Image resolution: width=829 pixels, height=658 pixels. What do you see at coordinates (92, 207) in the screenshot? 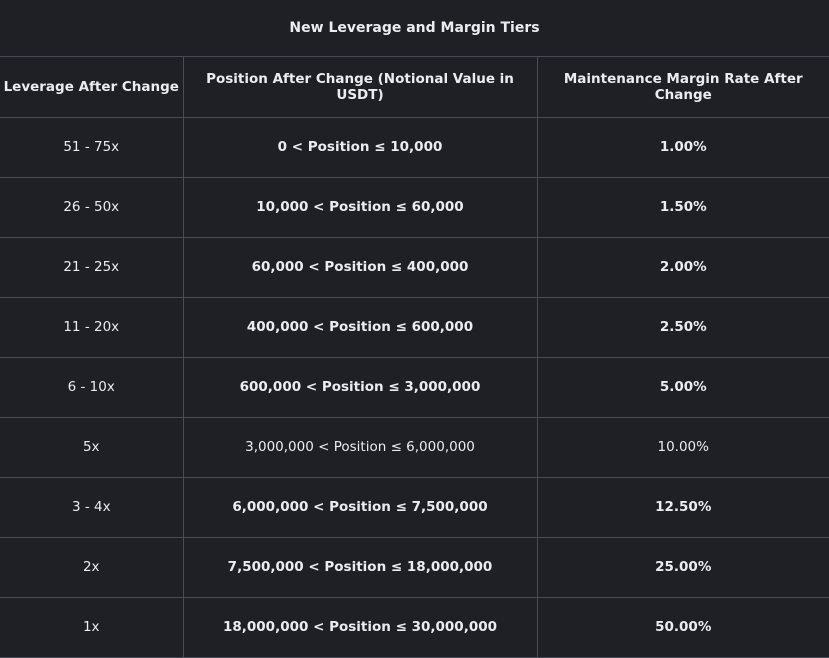
I see `cell-leverage: 26 - 50x` at bounding box center [92, 207].